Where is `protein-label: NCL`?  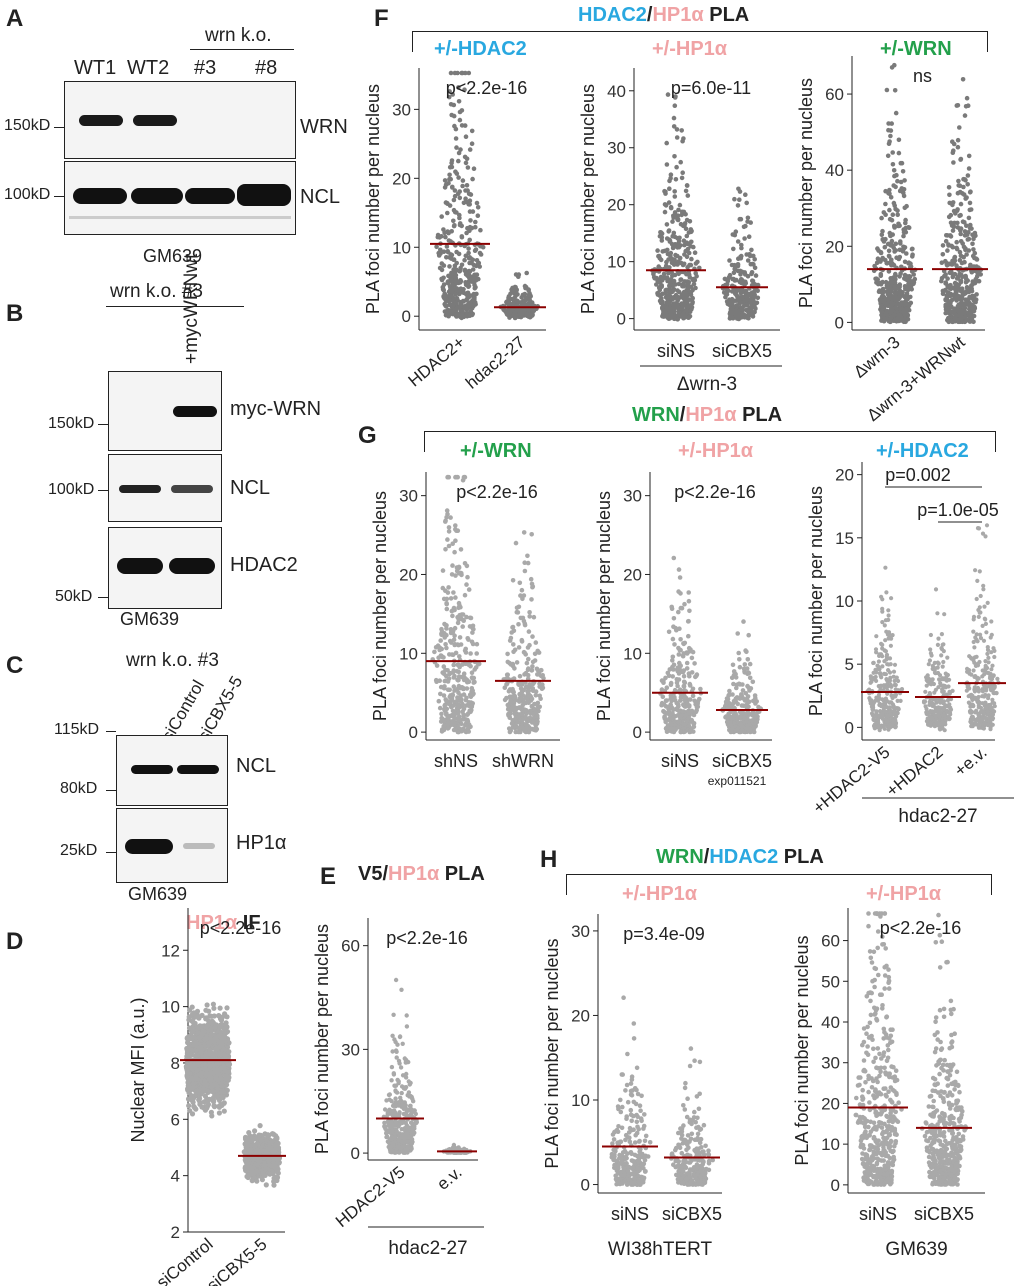
protein-label: NCL is located at coordinates (256, 766).